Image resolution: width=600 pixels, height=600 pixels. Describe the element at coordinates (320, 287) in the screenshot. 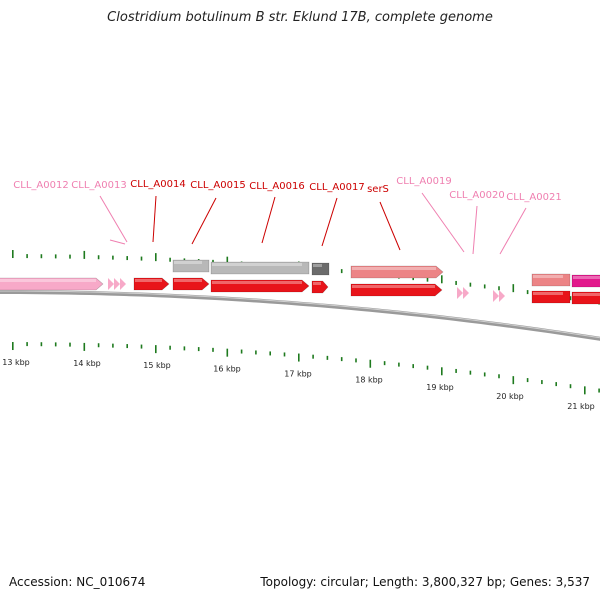

I see `cds-feature-cll-a0017` at that location.